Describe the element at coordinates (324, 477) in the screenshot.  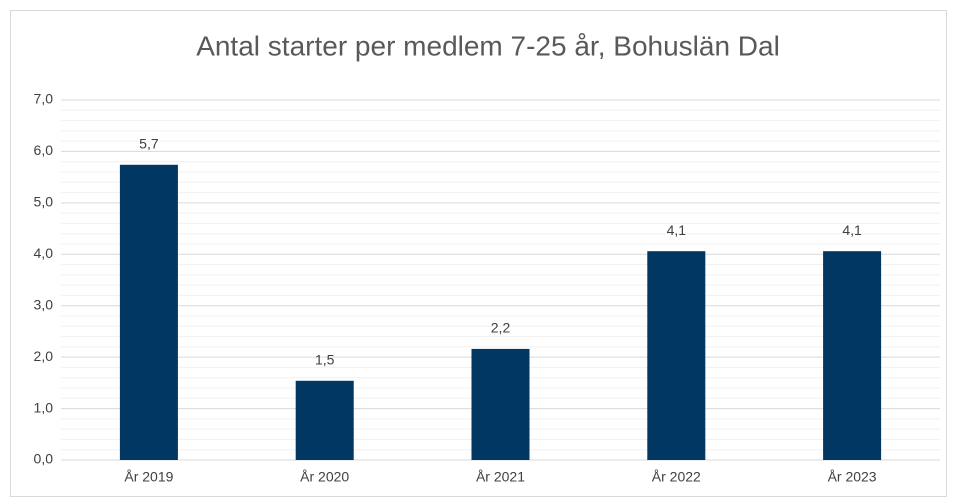
I see `x-tick-label: År 2020` at that location.